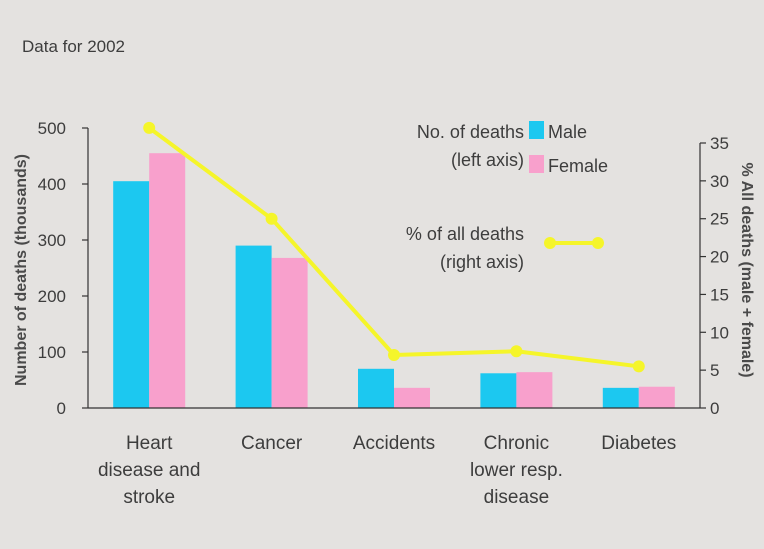  I want to click on right-tick-label: 30, so click(719, 181).